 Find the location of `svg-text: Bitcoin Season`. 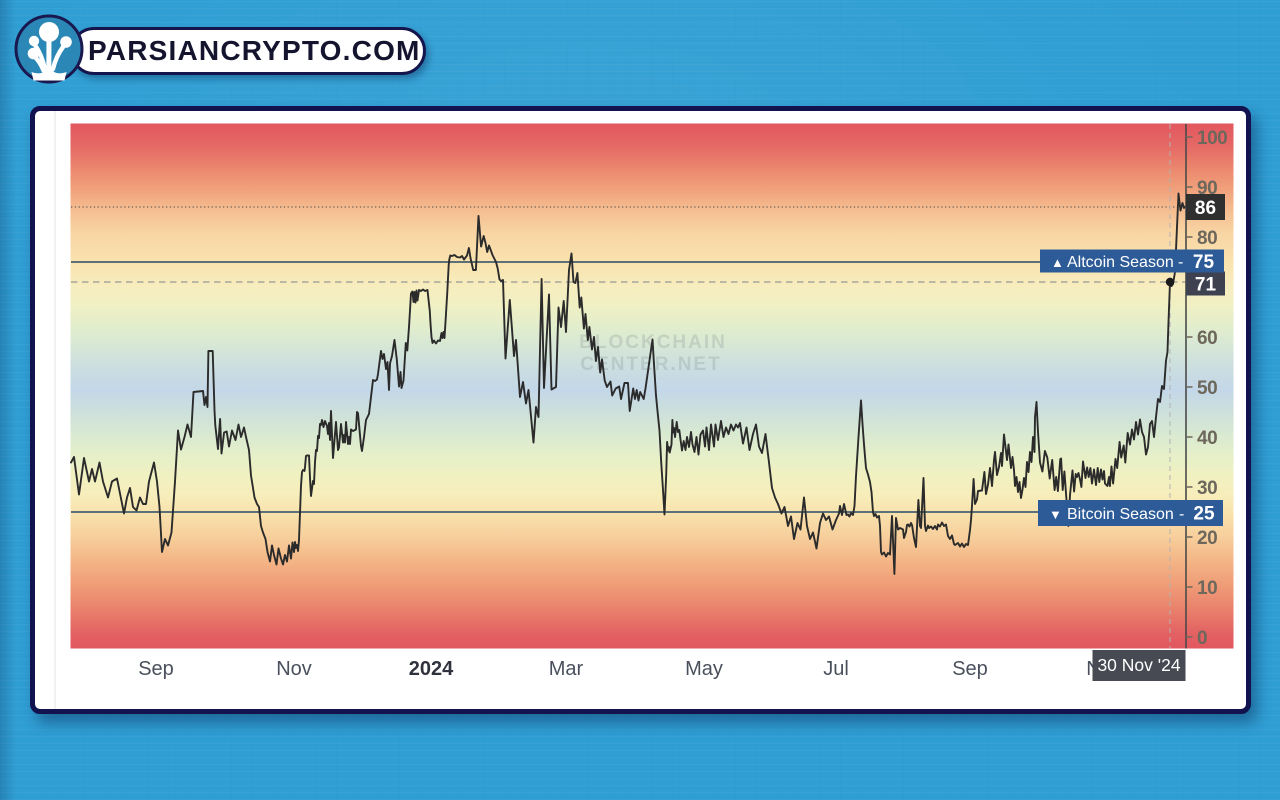

svg-text: Bitcoin Season is located at coordinates (1120, 514).